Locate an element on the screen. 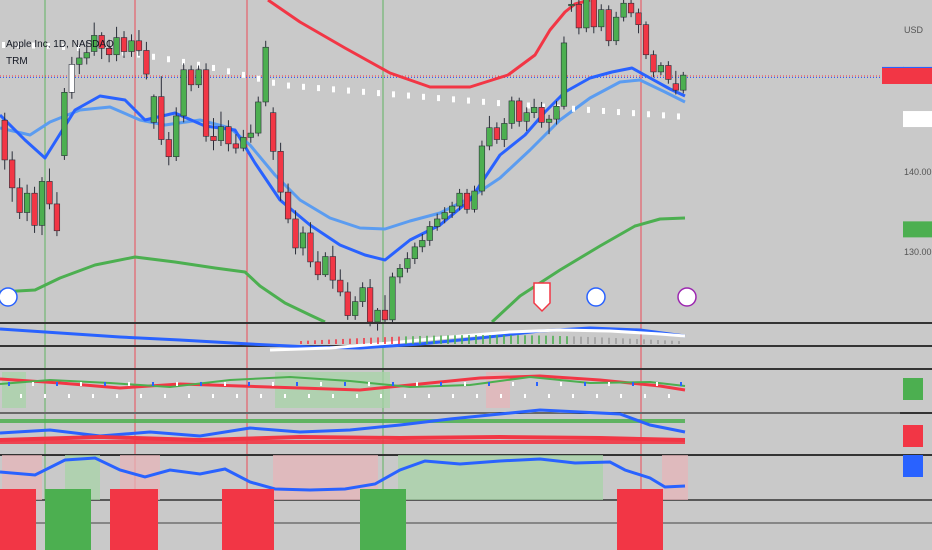  split-marker-icon is located at coordinates (687, 297).